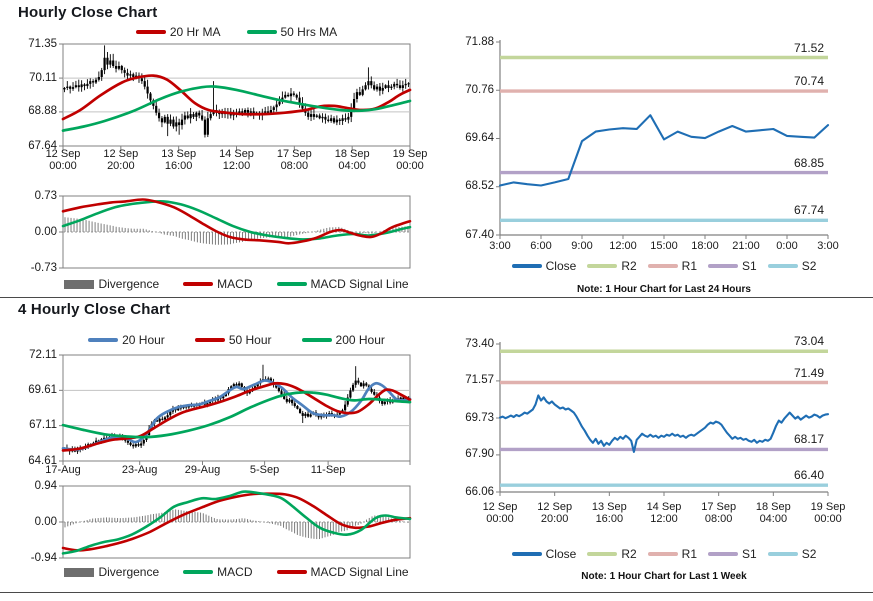  I want to click on x-axis-tick-label: 12 Sep 00:00, so click(500, 513).